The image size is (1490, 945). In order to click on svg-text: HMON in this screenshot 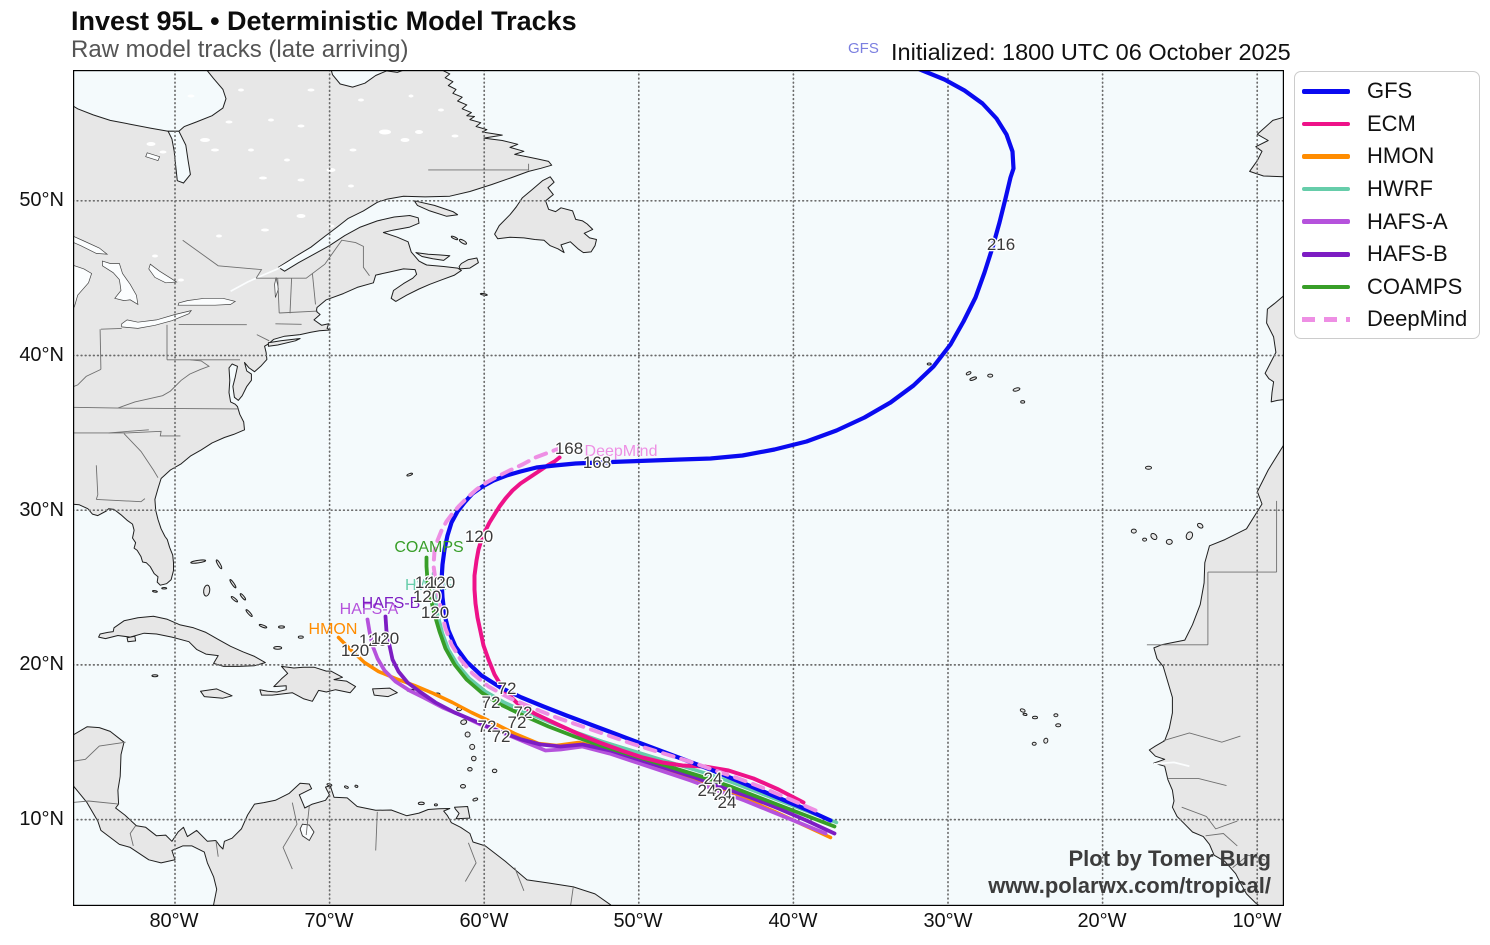, I will do `click(332, 629)`.